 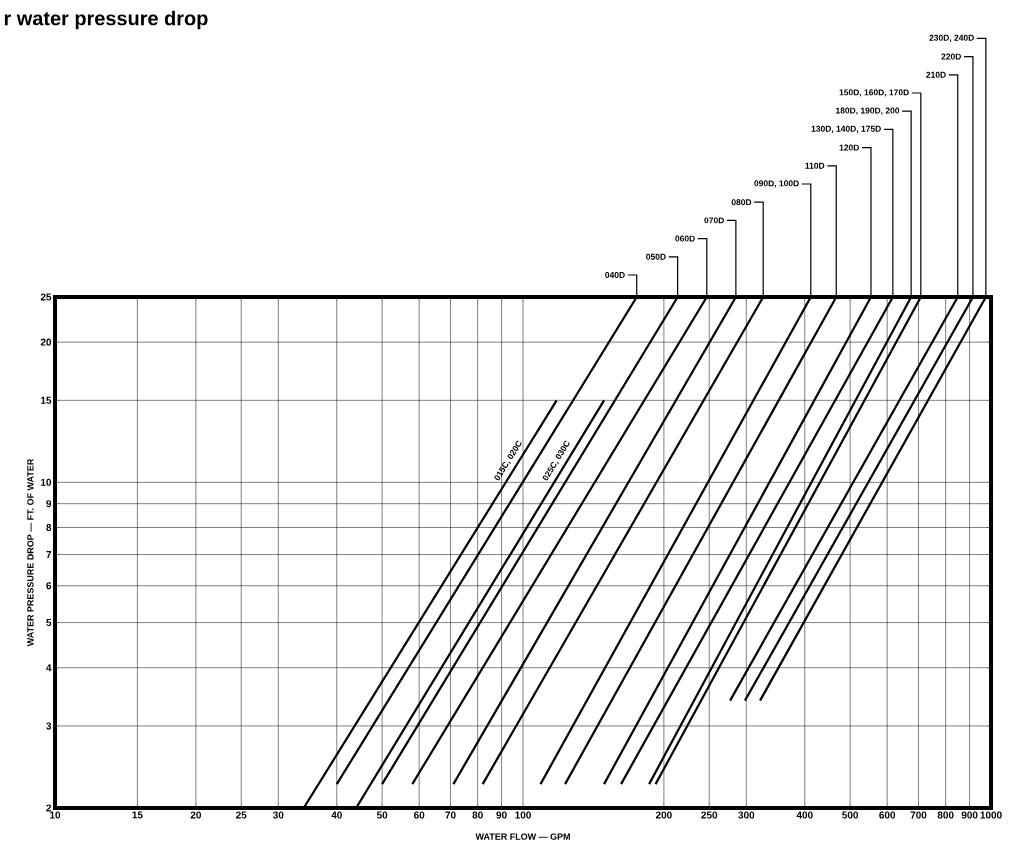 I want to click on text: 180D, 190D, 200, so click(x=868, y=111).